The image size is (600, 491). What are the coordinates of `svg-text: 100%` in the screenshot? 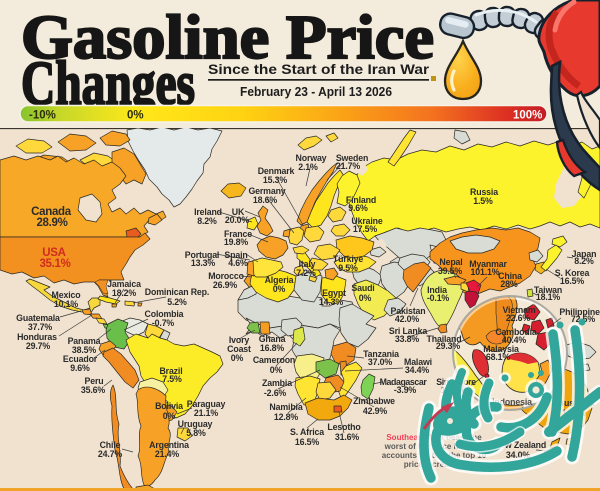 It's located at (527, 116).